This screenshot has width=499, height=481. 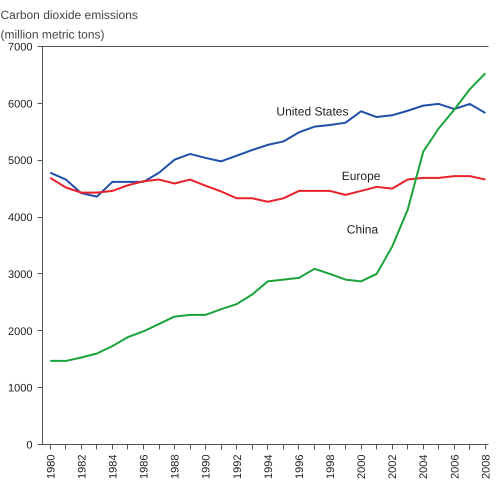 What do you see at coordinates (20, 104) in the screenshot?
I see `y-tick-label: 6000` at bounding box center [20, 104].